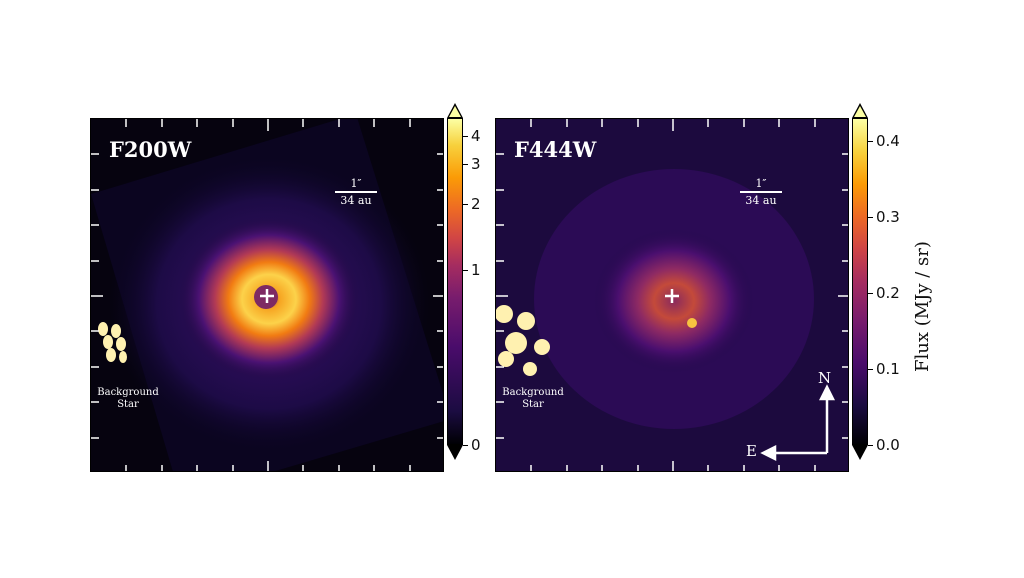 The height and width of the screenshot is (578, 1024). Describe the element at coordinates (555, 149) in the screenshot. I see `filter-label: F444W` at that location.